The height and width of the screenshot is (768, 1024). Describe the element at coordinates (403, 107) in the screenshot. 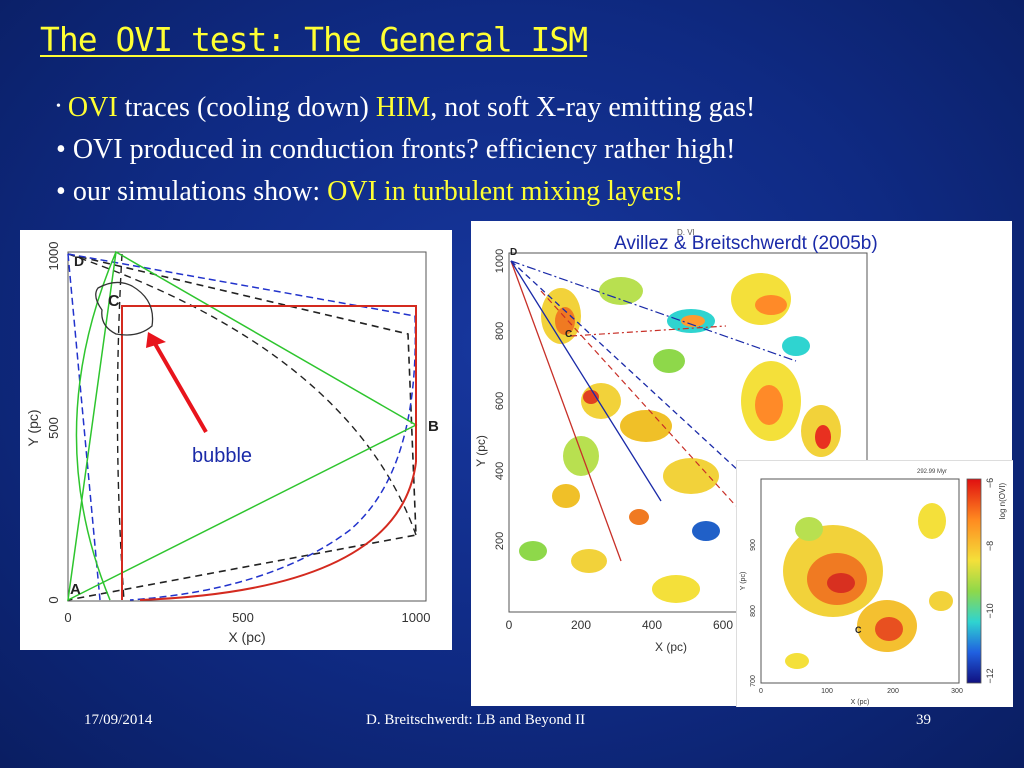

I see `bullet-1-him: HIM` at that location.